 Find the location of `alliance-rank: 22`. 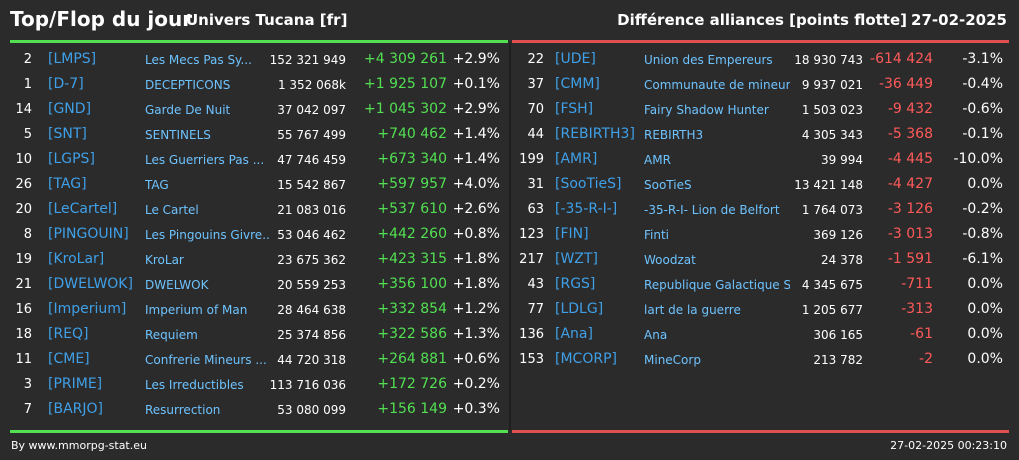

alliance-rank: 22 is located at coordinates (535, 59).